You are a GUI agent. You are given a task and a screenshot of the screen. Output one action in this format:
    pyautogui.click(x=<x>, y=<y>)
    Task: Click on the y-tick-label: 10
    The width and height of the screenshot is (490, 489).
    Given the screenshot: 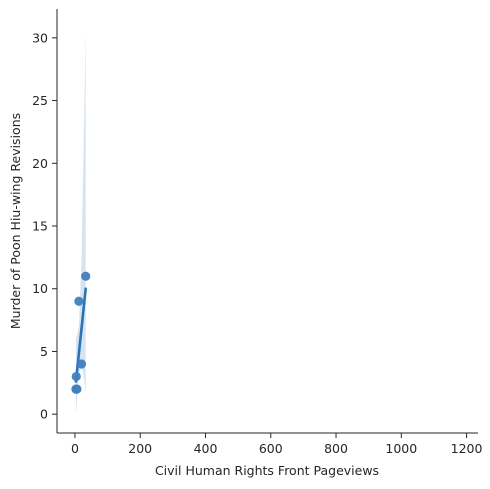 What is the action you would take?
    pyautogui.click(x=40, y=288)
    